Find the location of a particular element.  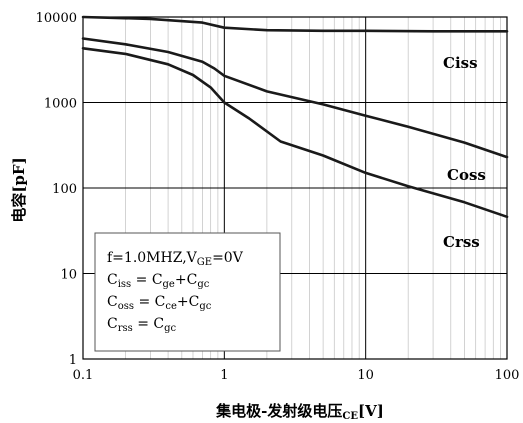

annotation-frequency-line: f=1.0MHZ,VGE=0V is located at coordinates (175, 259).